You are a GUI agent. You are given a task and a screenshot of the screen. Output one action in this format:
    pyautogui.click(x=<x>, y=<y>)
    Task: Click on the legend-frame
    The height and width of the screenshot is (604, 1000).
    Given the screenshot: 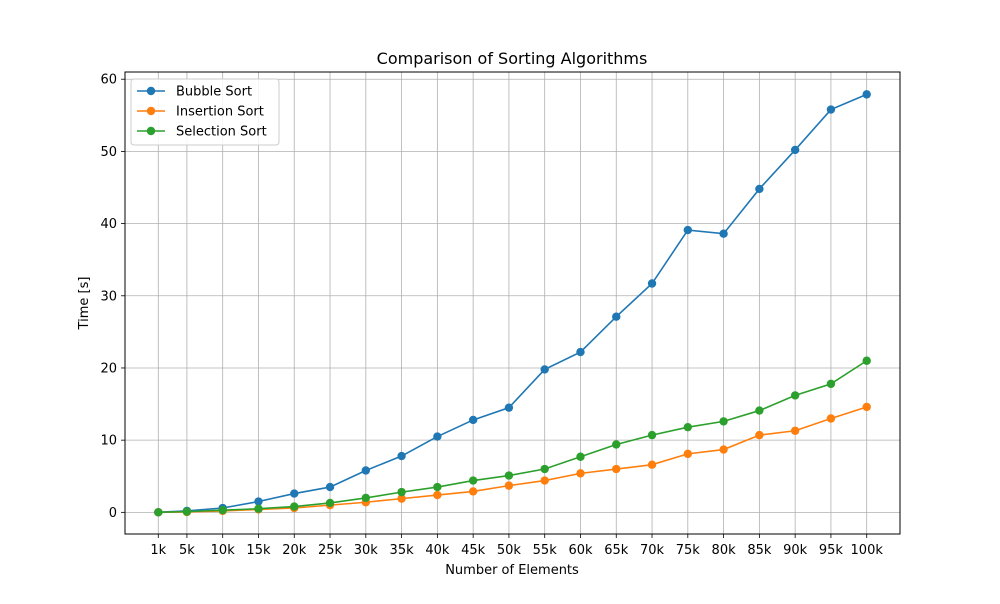 What is the action you would take?
    pyautogui.click(x=205, y=112)
    